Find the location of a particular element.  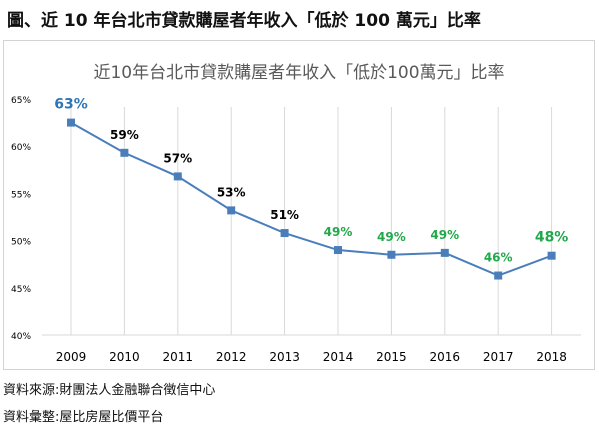

data-label-2014: 49% is located at coordinates (338, 232).